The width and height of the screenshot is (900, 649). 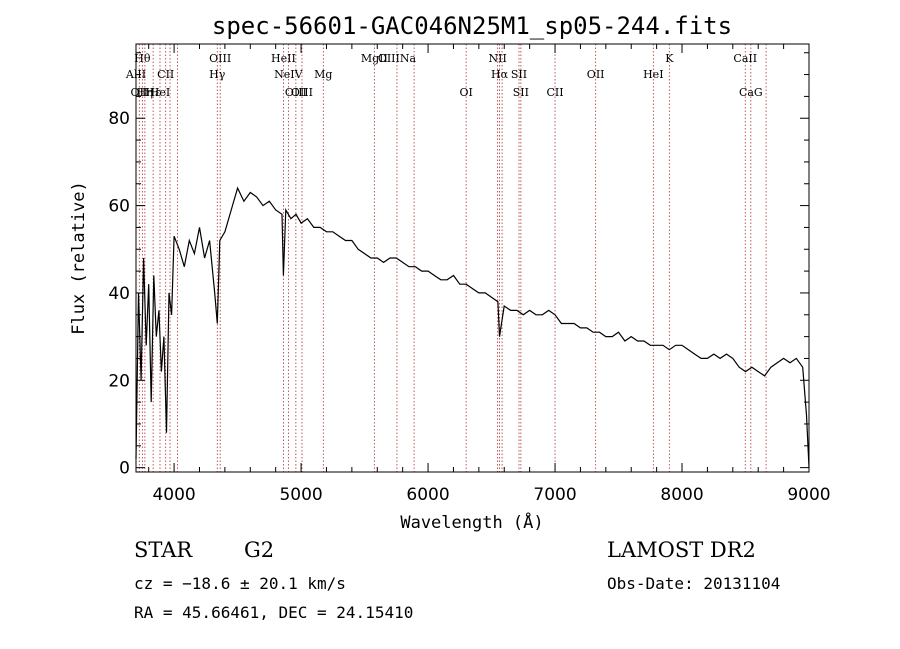 What do you see at coordinates (124, 469) in the screenshot?
I see `y-tick-label: 0` at bounding box center [124, 469].